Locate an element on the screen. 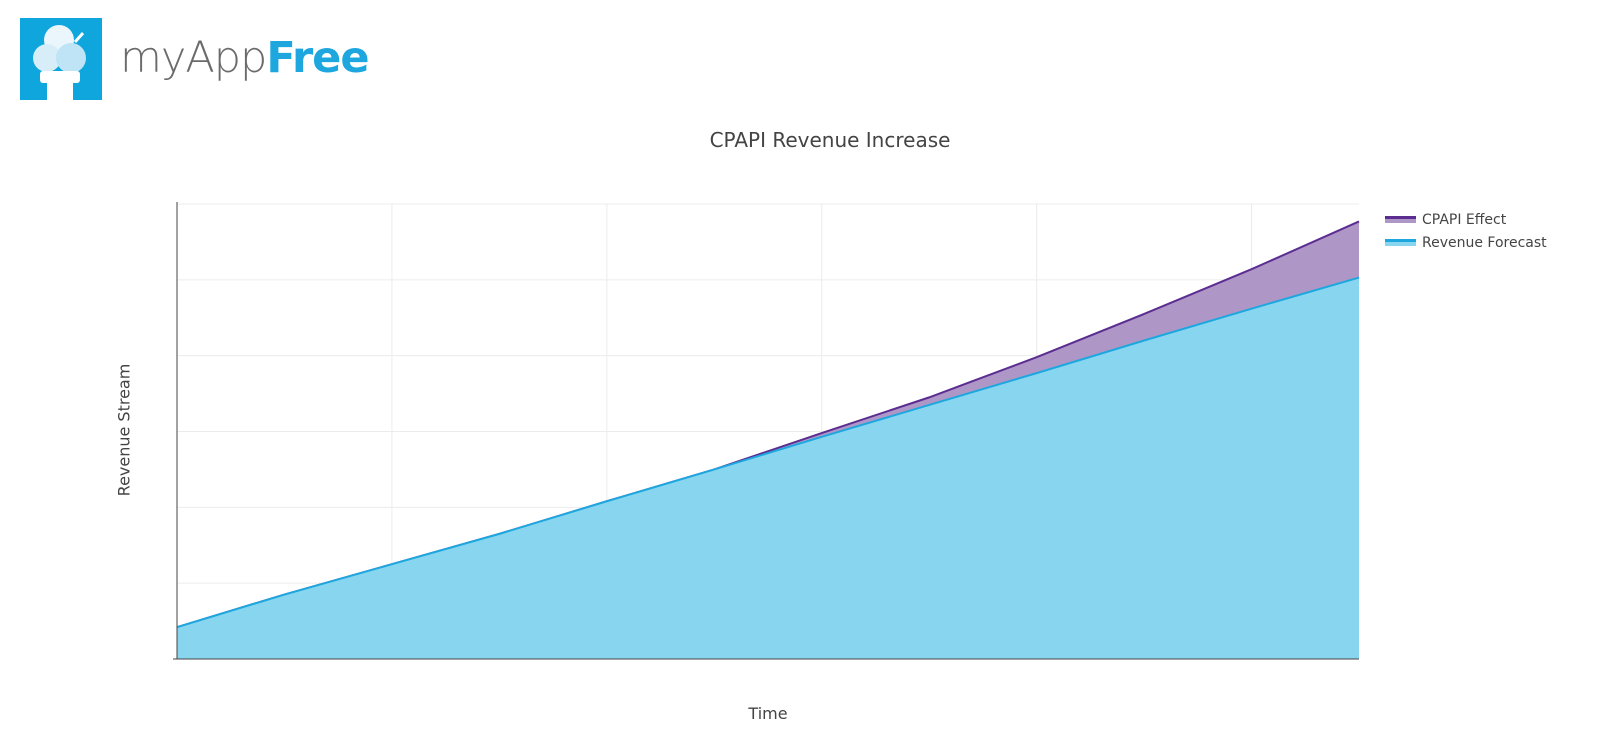 Image resolution: width=1600 pixels, height=750 pixels. brand-name: myAppFree is located at coordinates (245, 58).